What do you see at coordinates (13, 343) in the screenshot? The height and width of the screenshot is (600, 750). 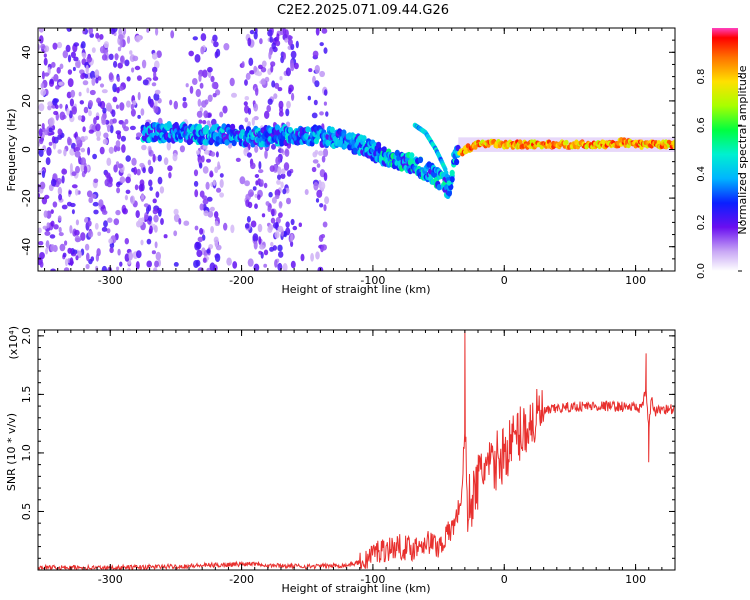 I see `snr-multiplier: (x10⁴)` at bounding box center [13, 343].